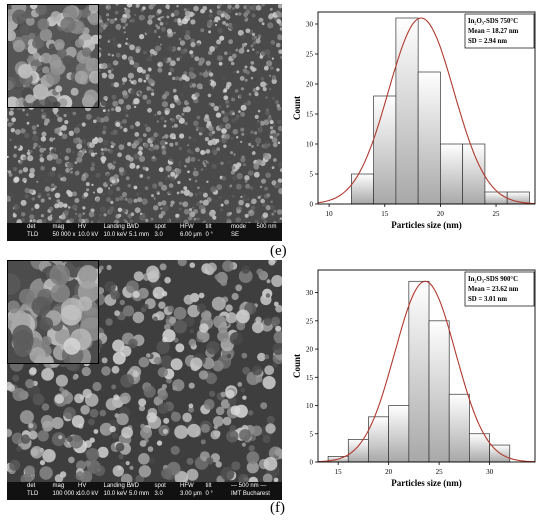  Describe the element at coordinates (250, 494) in the screenshot. I see `sem-footer-value: IMT Bucharest` at that location.